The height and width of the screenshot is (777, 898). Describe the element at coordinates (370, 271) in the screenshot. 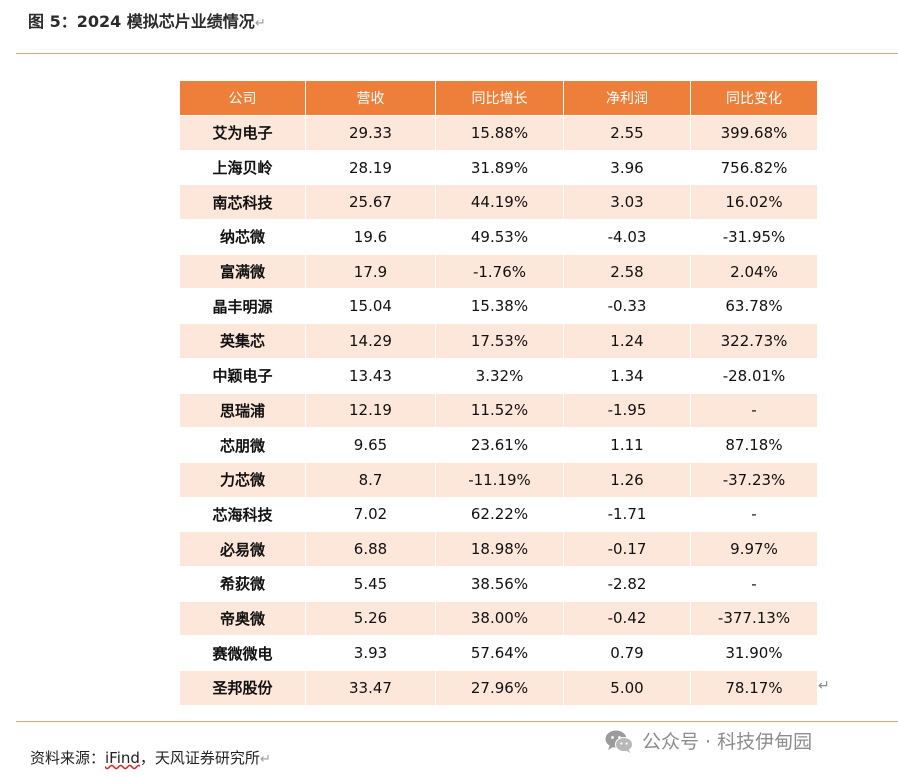

I see `cell-revenue: 17.9` at that location.